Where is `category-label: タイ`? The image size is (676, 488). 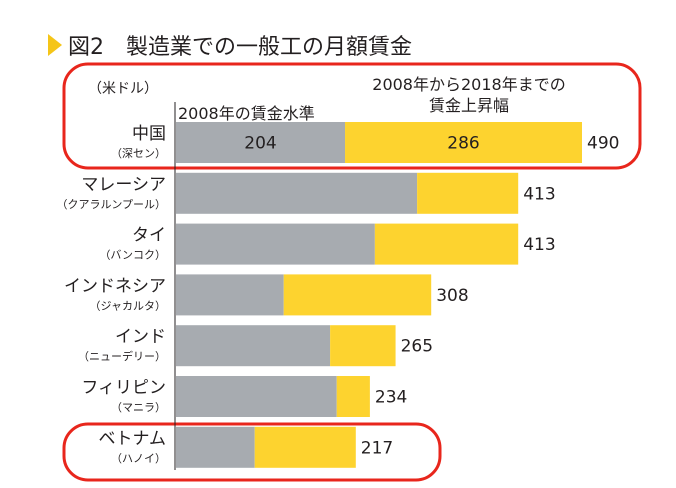
category-label: タイ is located at coordinates (149, 236).